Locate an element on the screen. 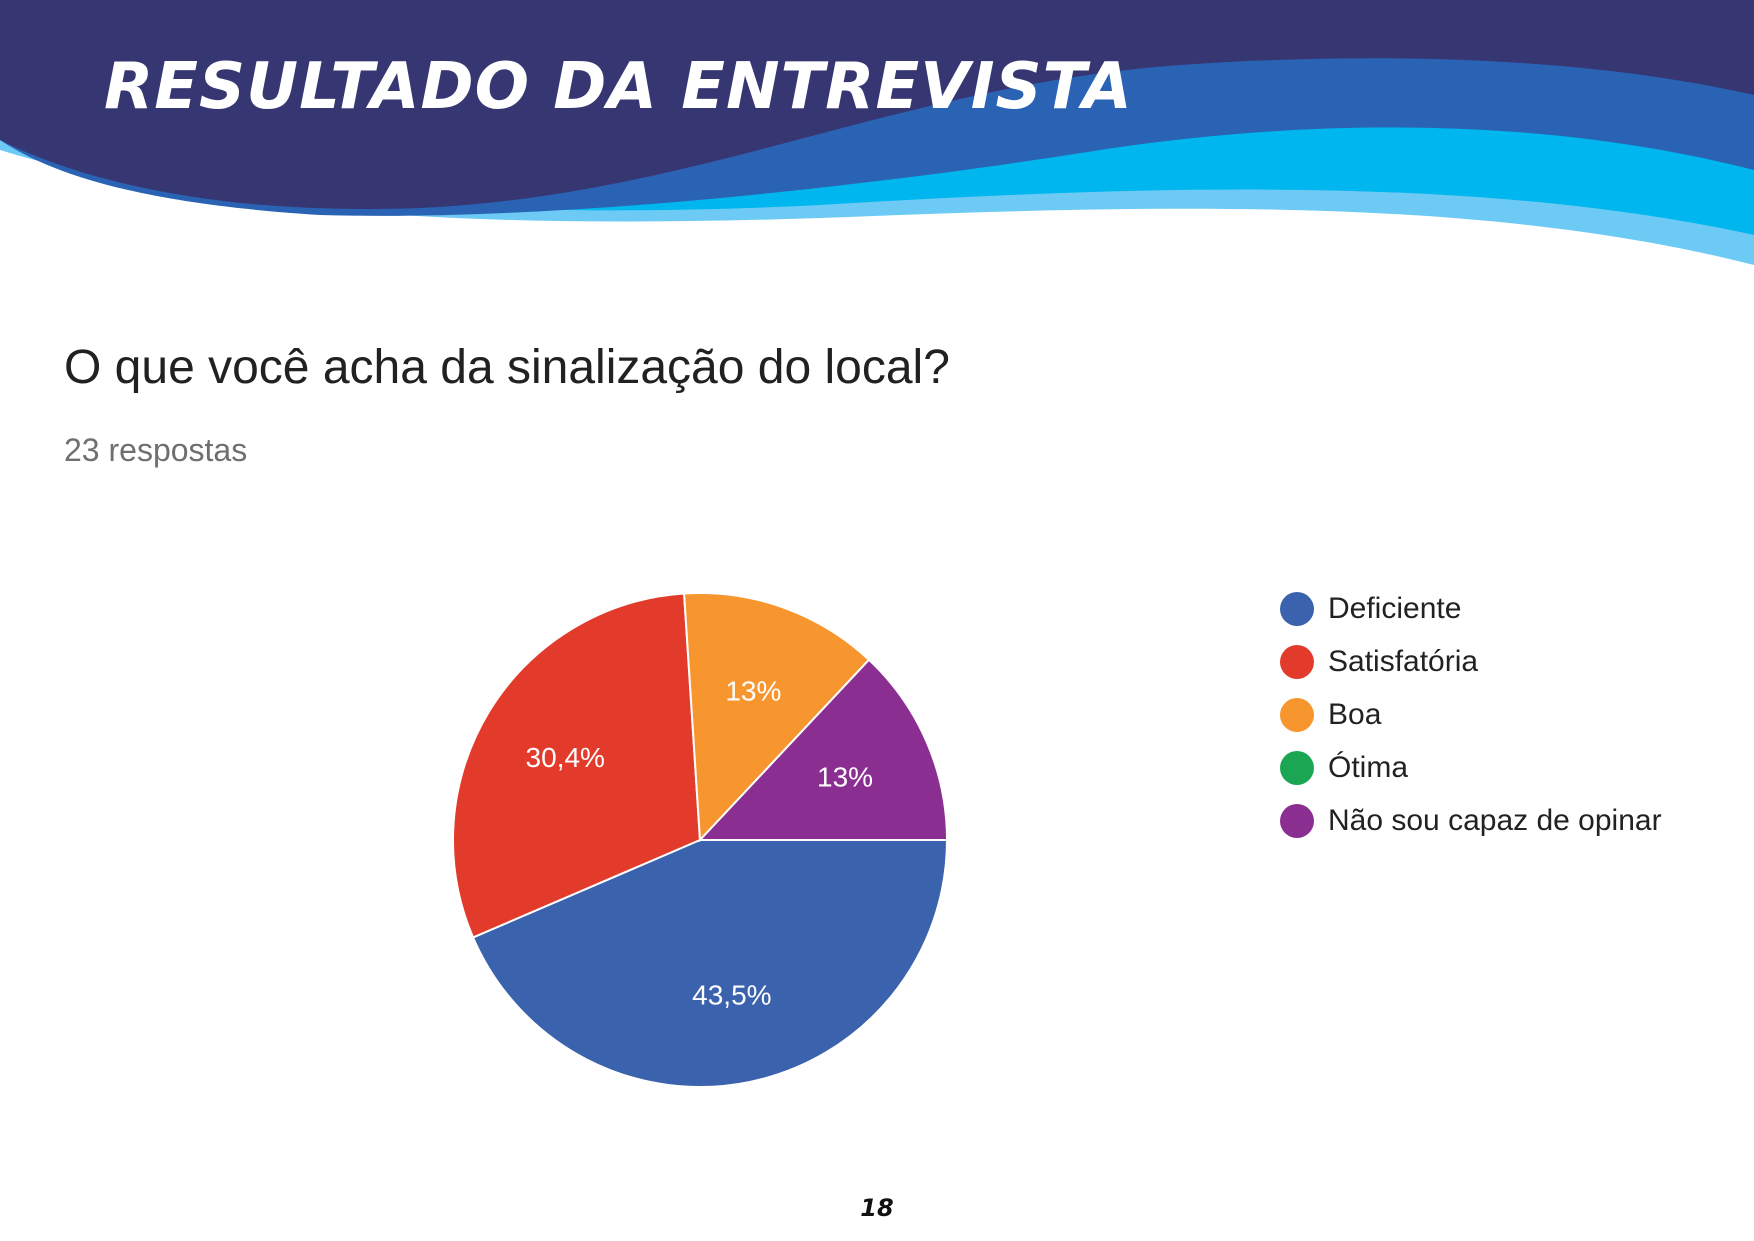 The width and height of the screenshot is (1754, 1241). pie-slice-boa is located at coordinates (777, 717).